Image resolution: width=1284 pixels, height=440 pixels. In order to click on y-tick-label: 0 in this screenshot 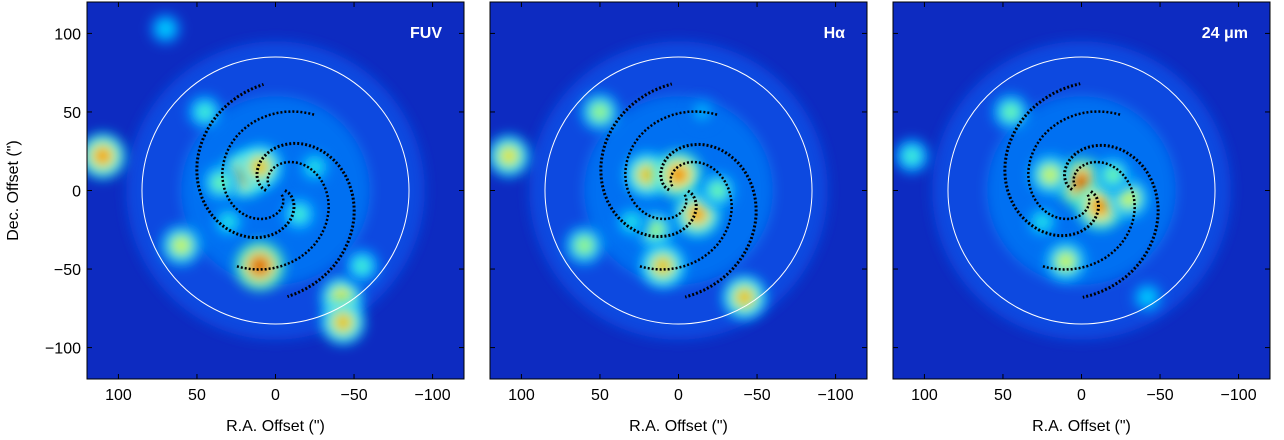, I will do `click(76, 192)`.